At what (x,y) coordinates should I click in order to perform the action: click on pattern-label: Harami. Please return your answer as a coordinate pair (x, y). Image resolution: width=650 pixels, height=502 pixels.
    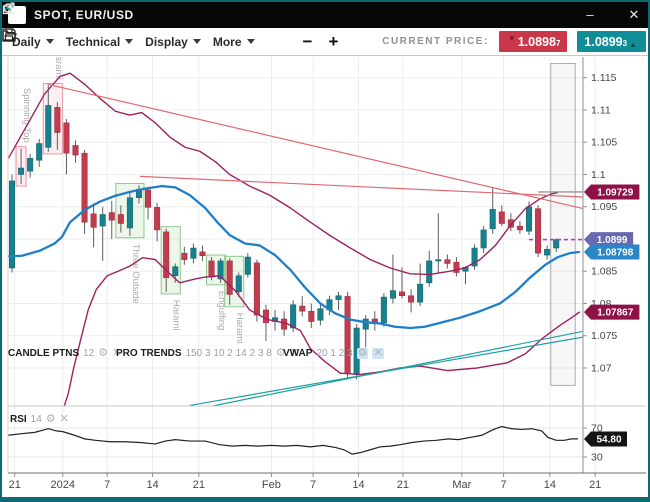
    Looking at the image, I should click on (176, 315).